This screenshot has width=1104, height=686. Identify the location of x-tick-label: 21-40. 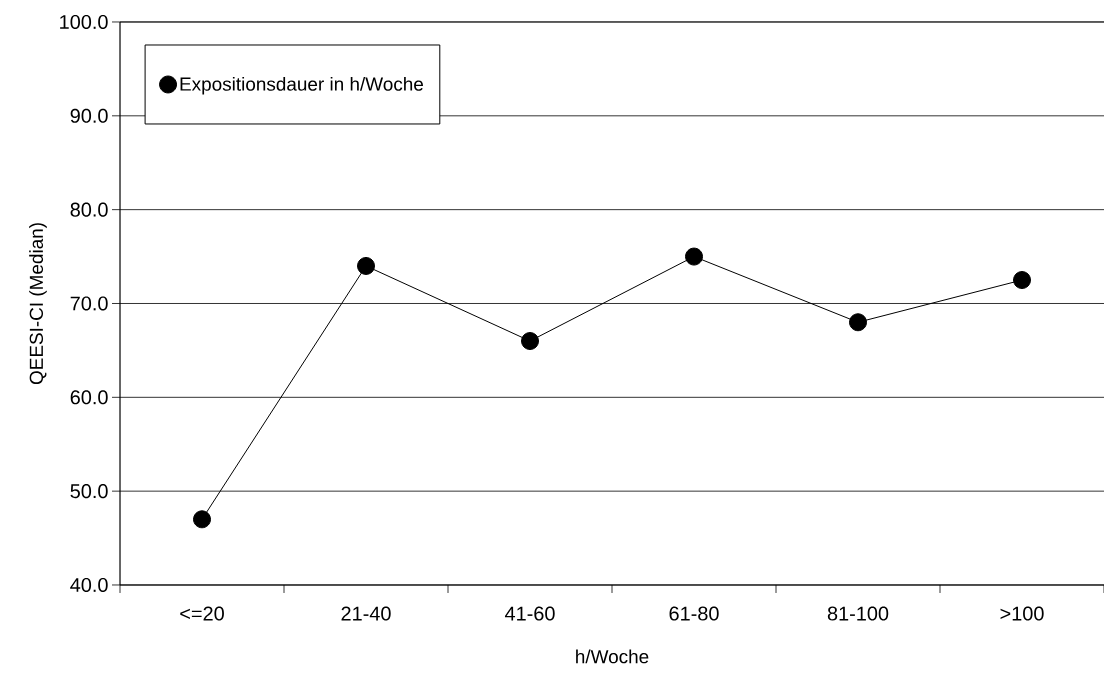
(366, 613).